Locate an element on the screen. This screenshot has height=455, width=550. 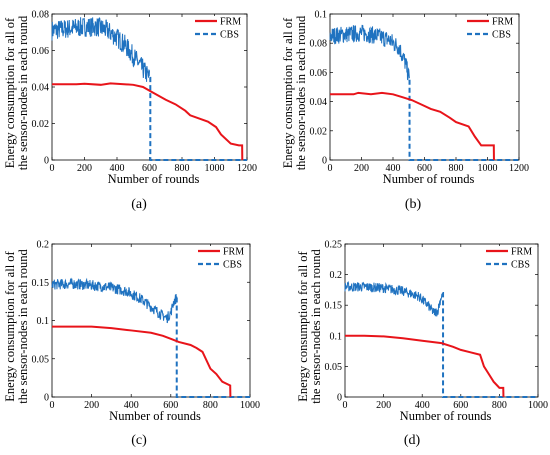
y-tick-label: 0.25 is located at coordinates (334, 245).